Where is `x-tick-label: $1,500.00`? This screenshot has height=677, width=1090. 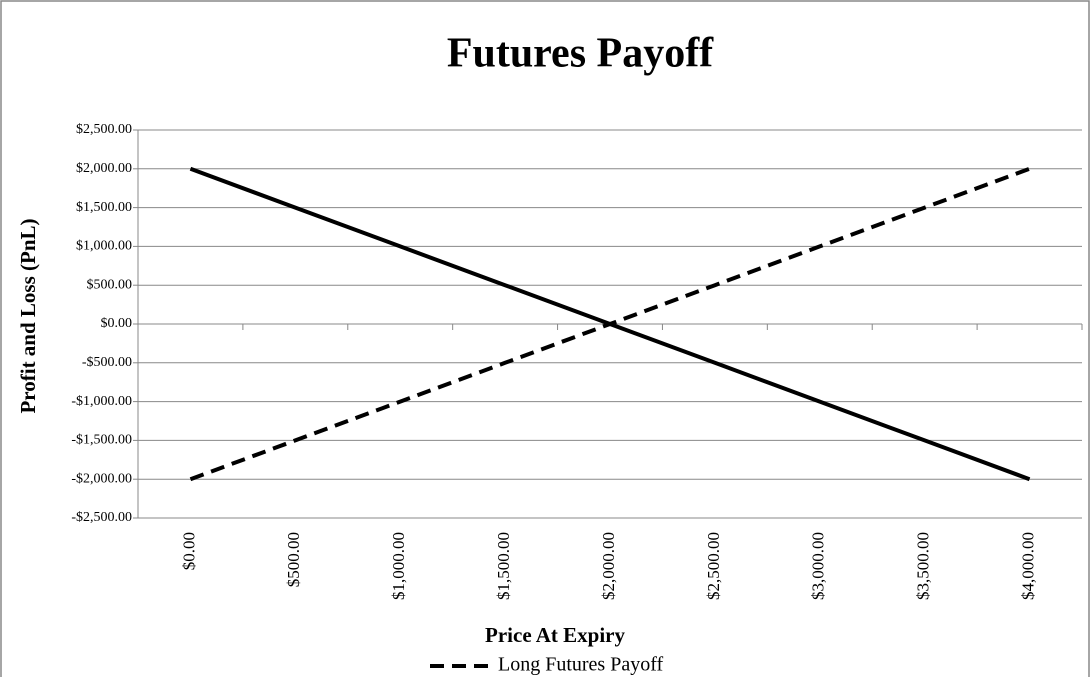 x-tick-label: $1,500.00 is located at coordinates (503, 566).